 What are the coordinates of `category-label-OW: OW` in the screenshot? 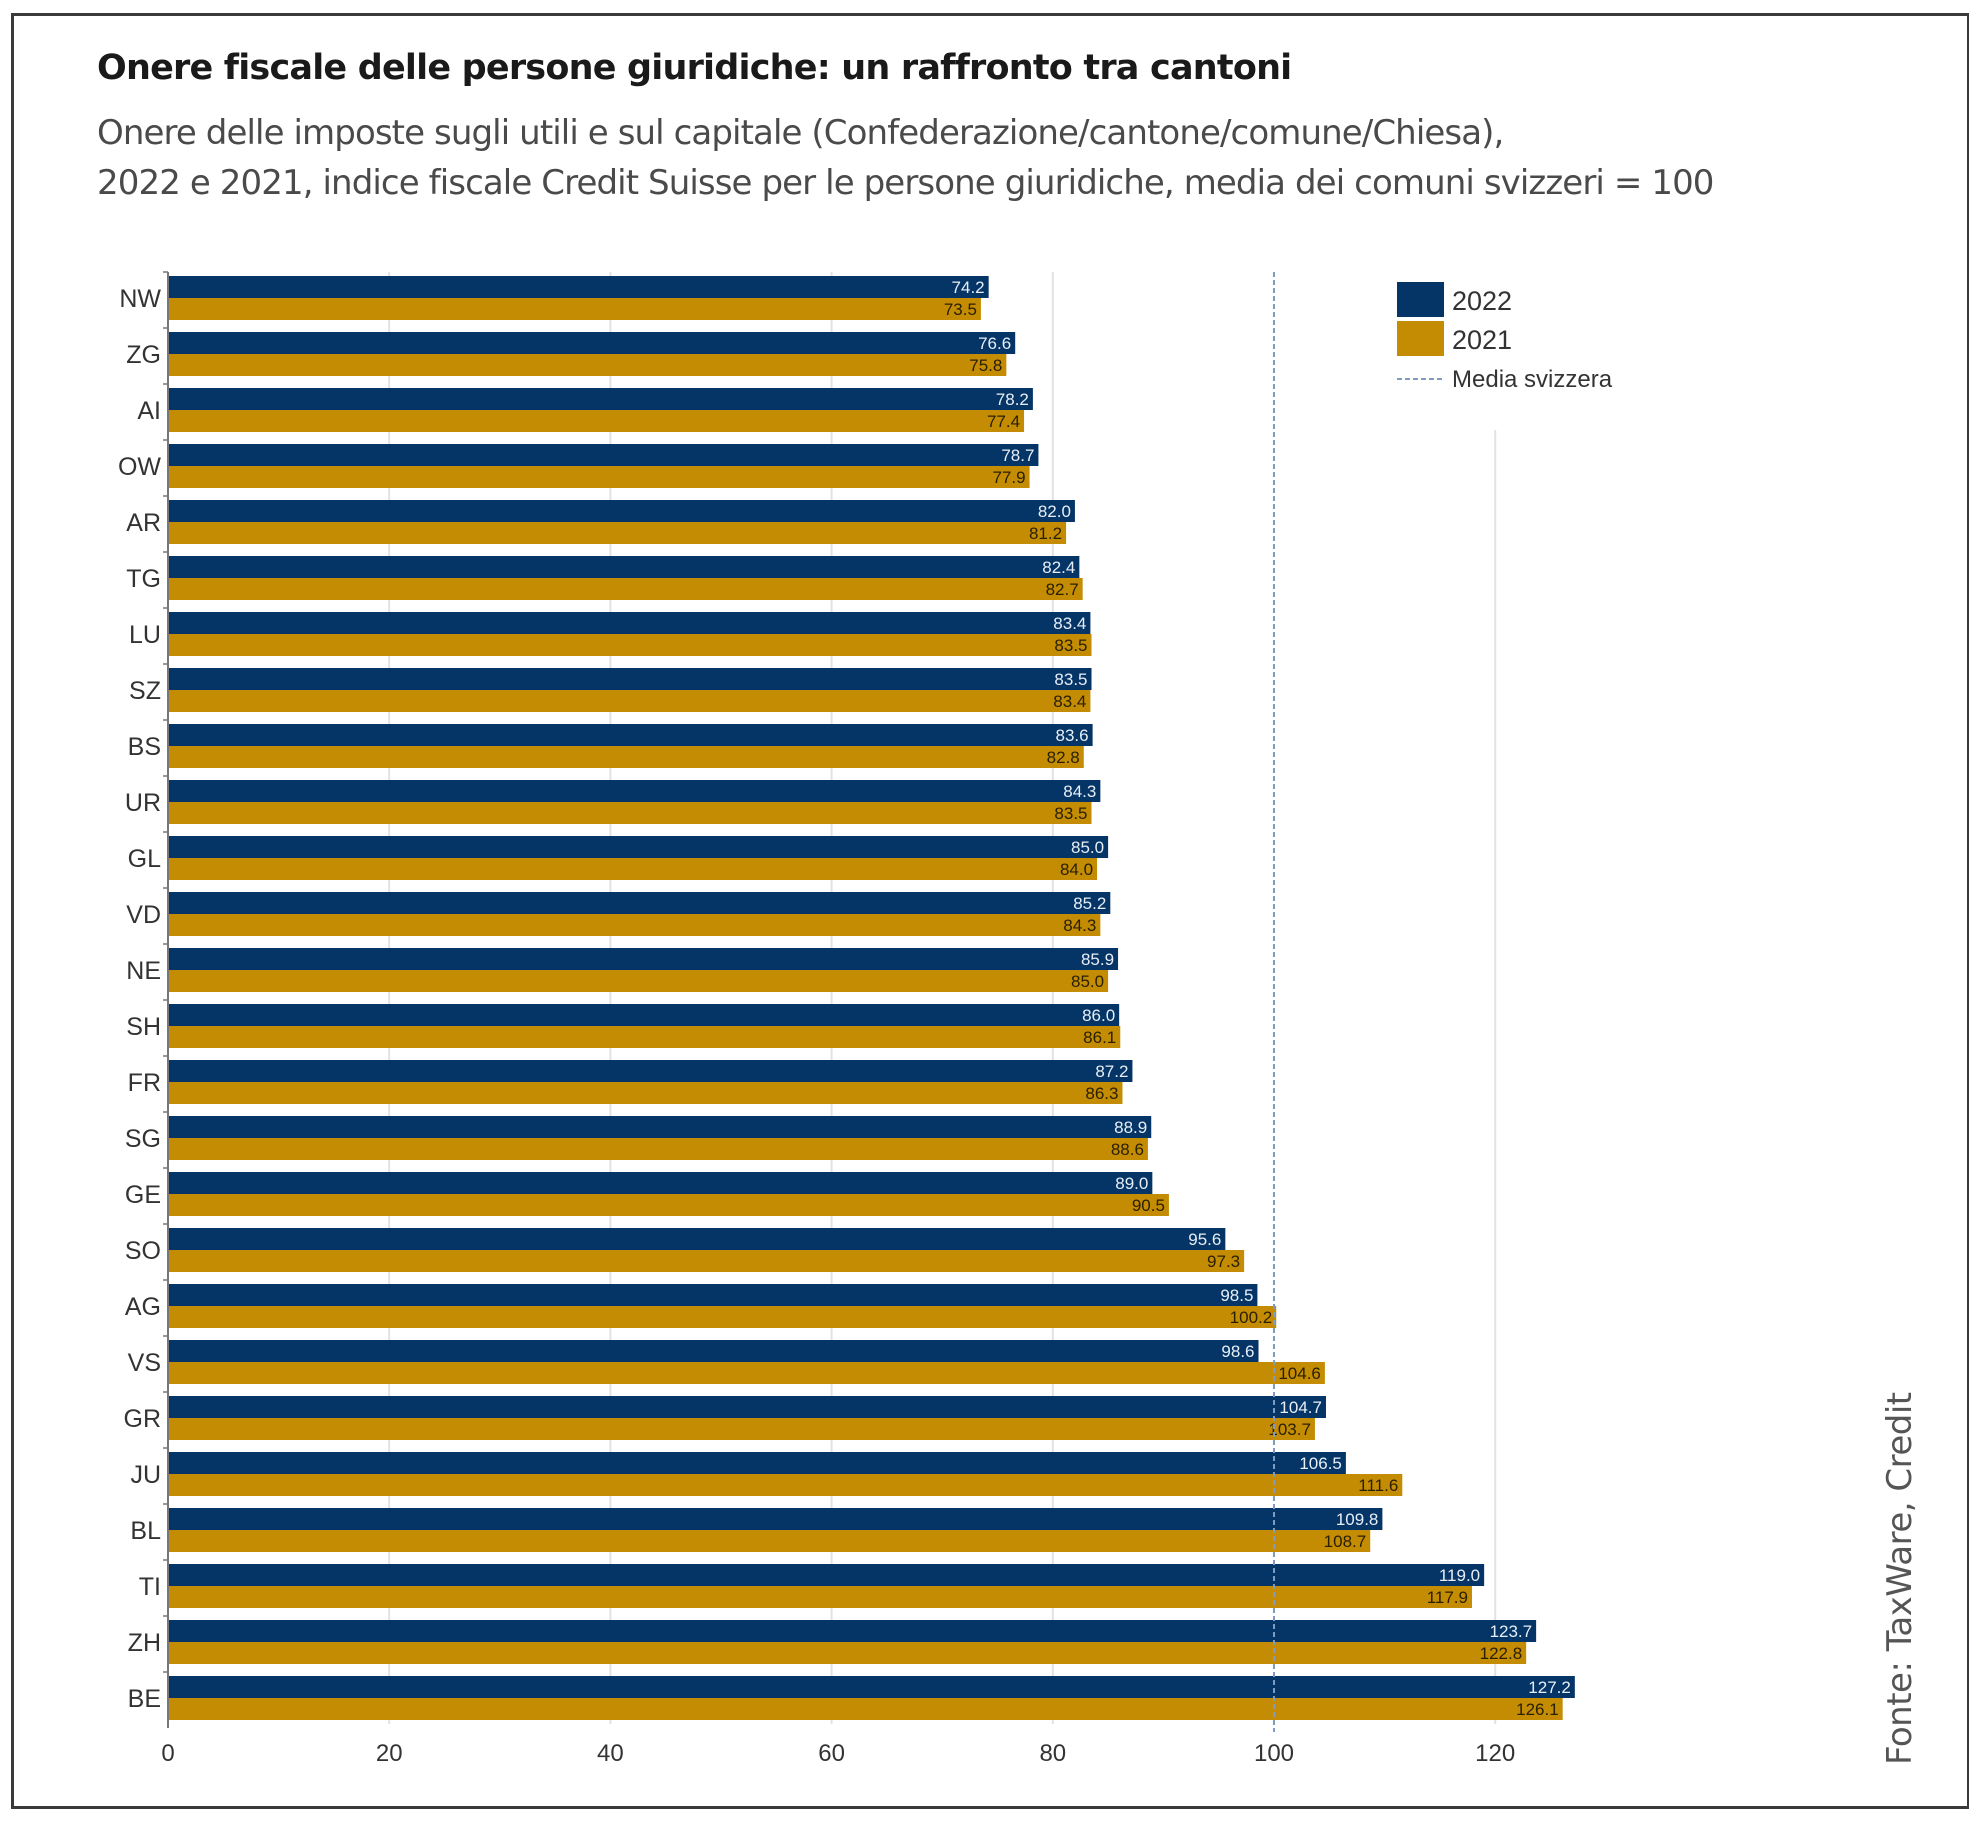 It's located at (139, 467).